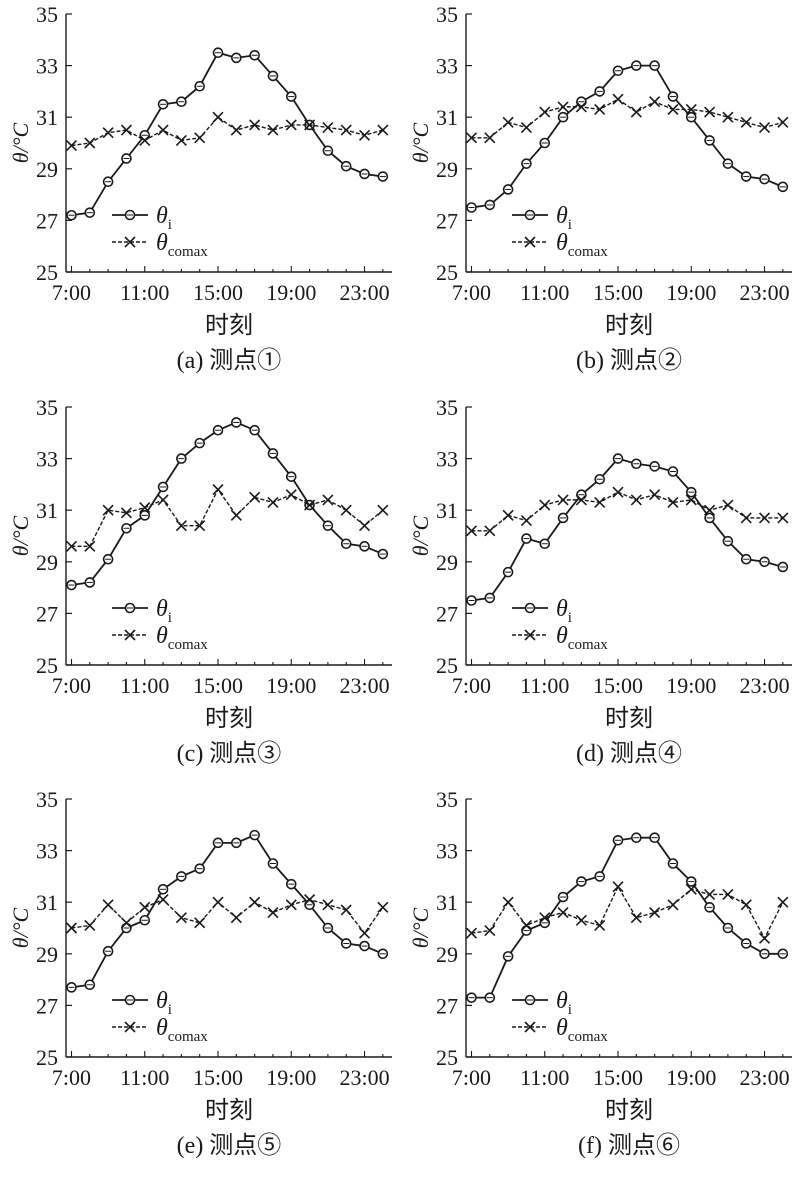 This screenshot has height=1190, width=800. Describe the element at coordinates (144, 685) in the screenshot. I see `x-tick-label: 11:00` at that location.